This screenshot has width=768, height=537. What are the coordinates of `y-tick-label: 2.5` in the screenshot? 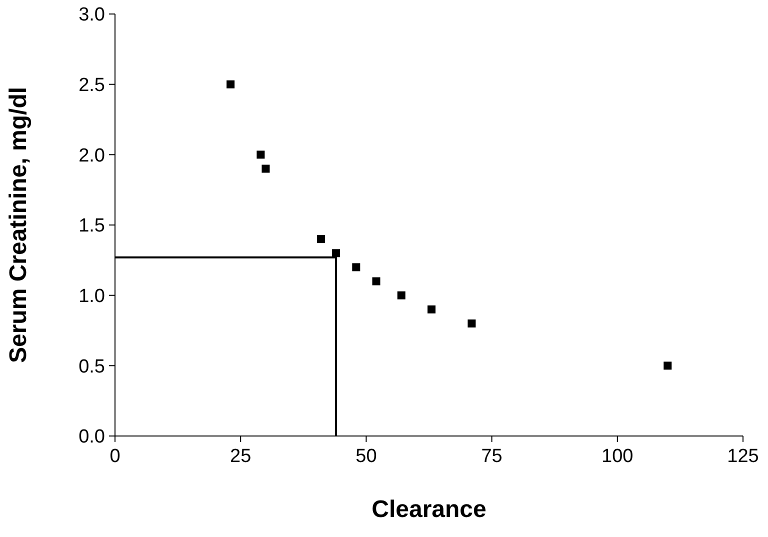 It's located at (91, 85).